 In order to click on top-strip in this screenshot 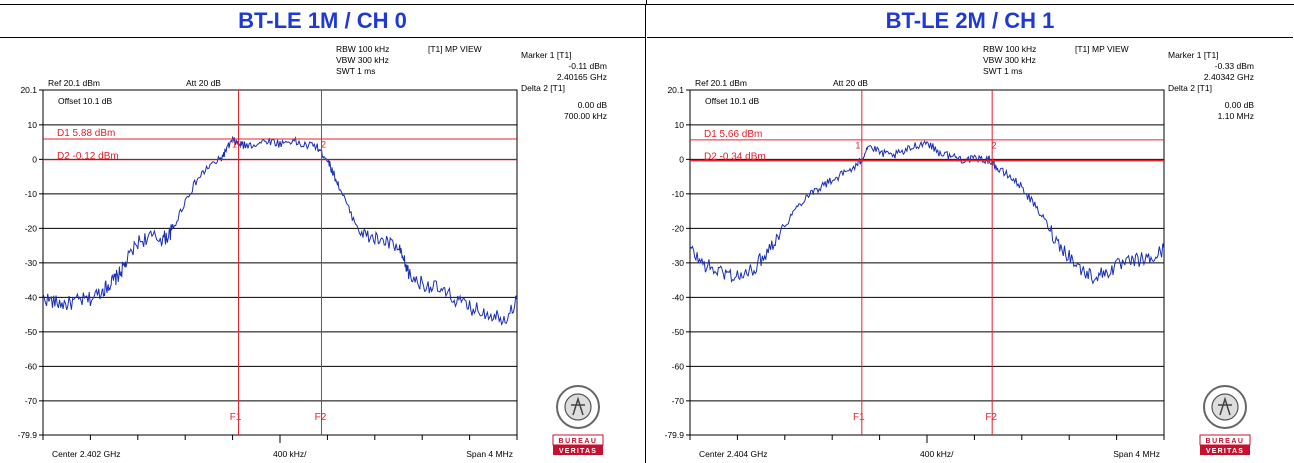, I will do `click(647, 2)`.